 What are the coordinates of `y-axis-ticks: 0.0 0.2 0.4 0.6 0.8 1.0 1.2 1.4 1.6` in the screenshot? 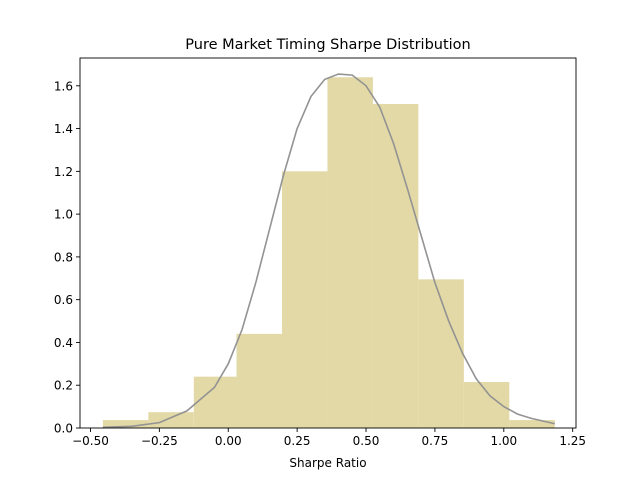 It's located at (67, 257).